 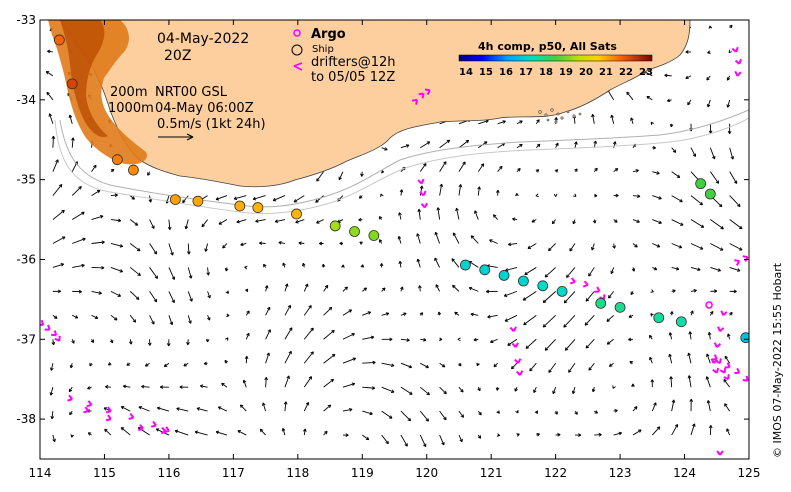 I want to click on colorbar-tick-label: 18, so click(x=546, y=72).